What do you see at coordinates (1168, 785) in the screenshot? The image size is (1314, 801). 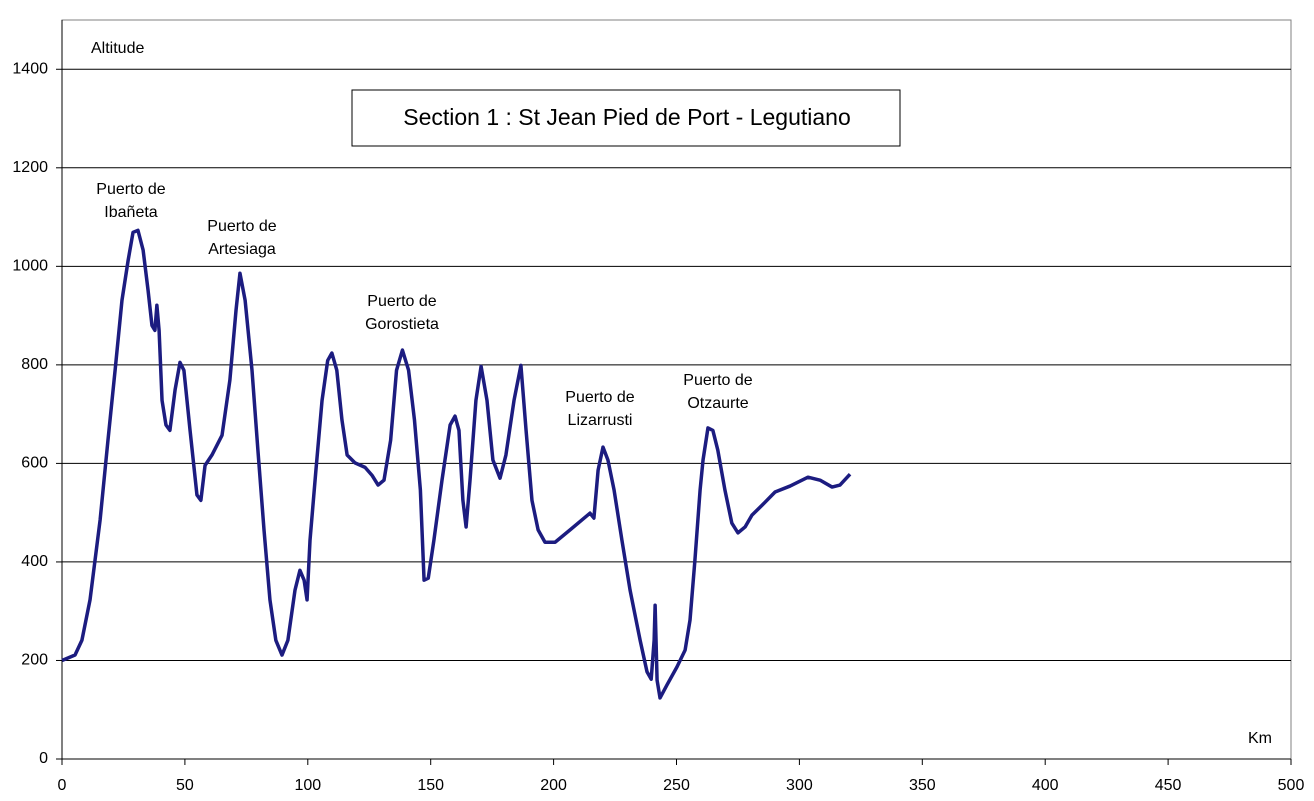 I see `x-tick-label: 450` at bounding box center [1168, 785].